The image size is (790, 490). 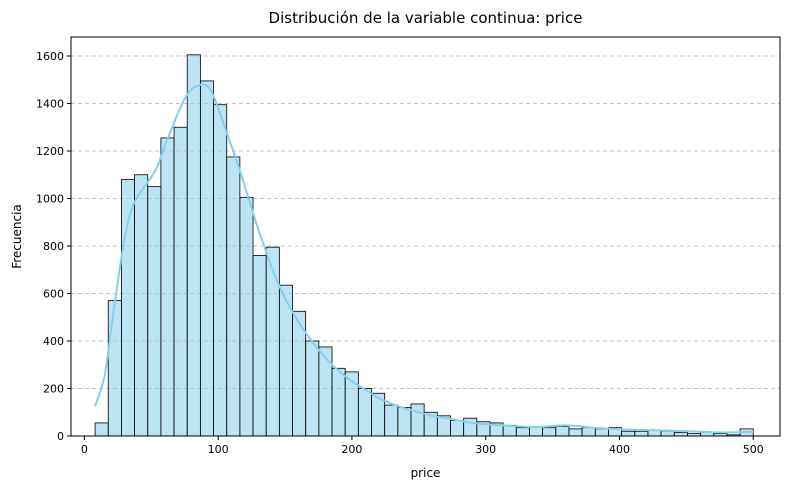 I want to click on x-tick-label: 300, so click(x=485, y=449).